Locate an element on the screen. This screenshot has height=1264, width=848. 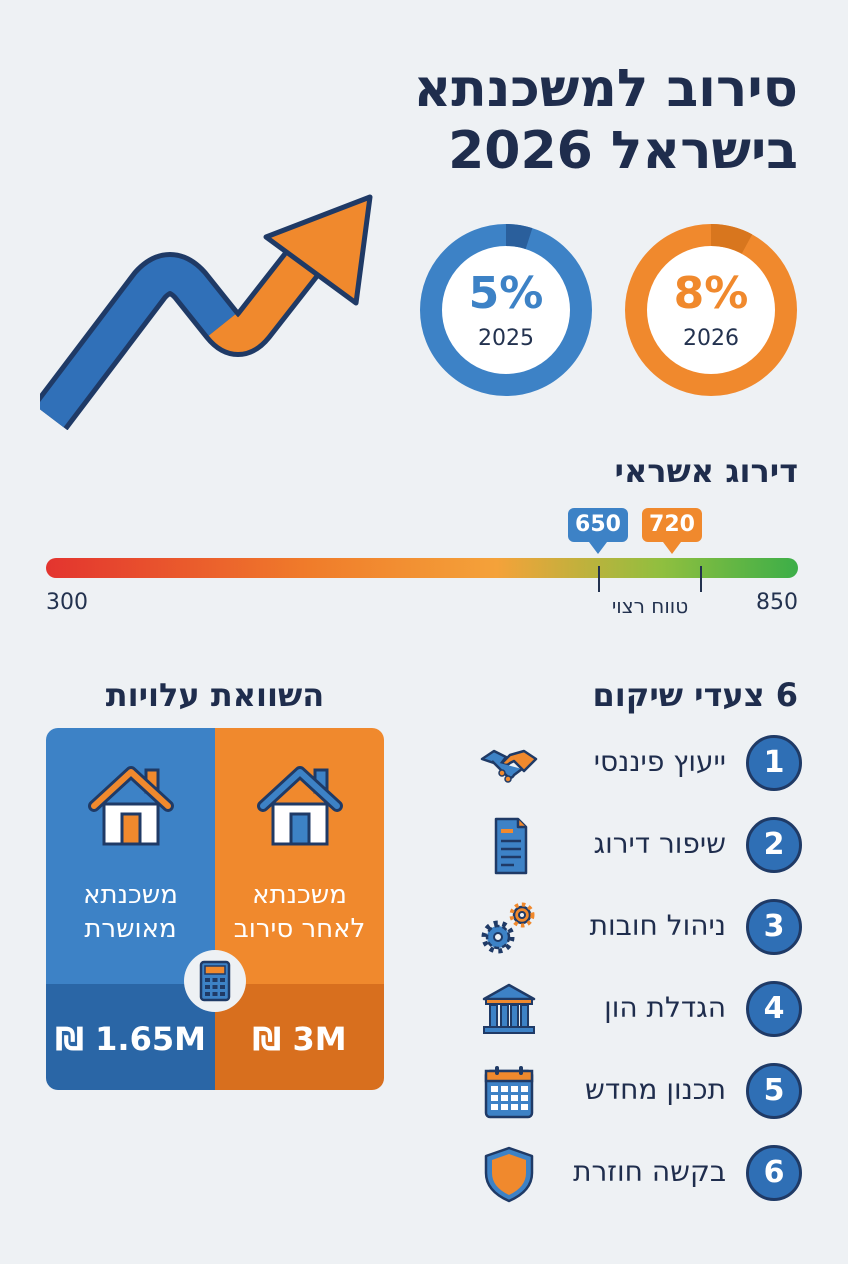
after-reject-label-line-2: לאחר סירוב is located at coordinates (299, 929).